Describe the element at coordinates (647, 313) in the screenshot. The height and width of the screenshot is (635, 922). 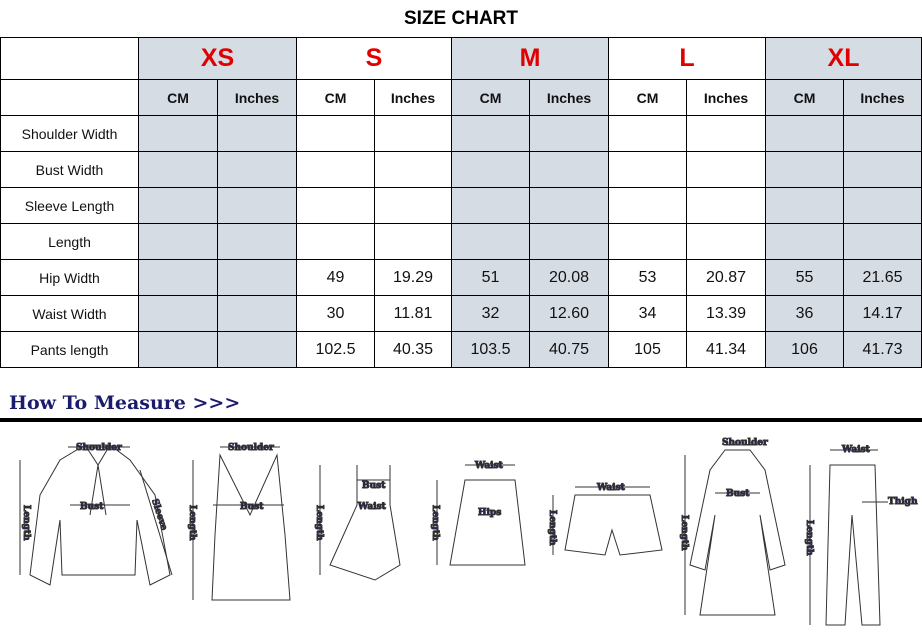
I see `value-cell: 34` at that location.